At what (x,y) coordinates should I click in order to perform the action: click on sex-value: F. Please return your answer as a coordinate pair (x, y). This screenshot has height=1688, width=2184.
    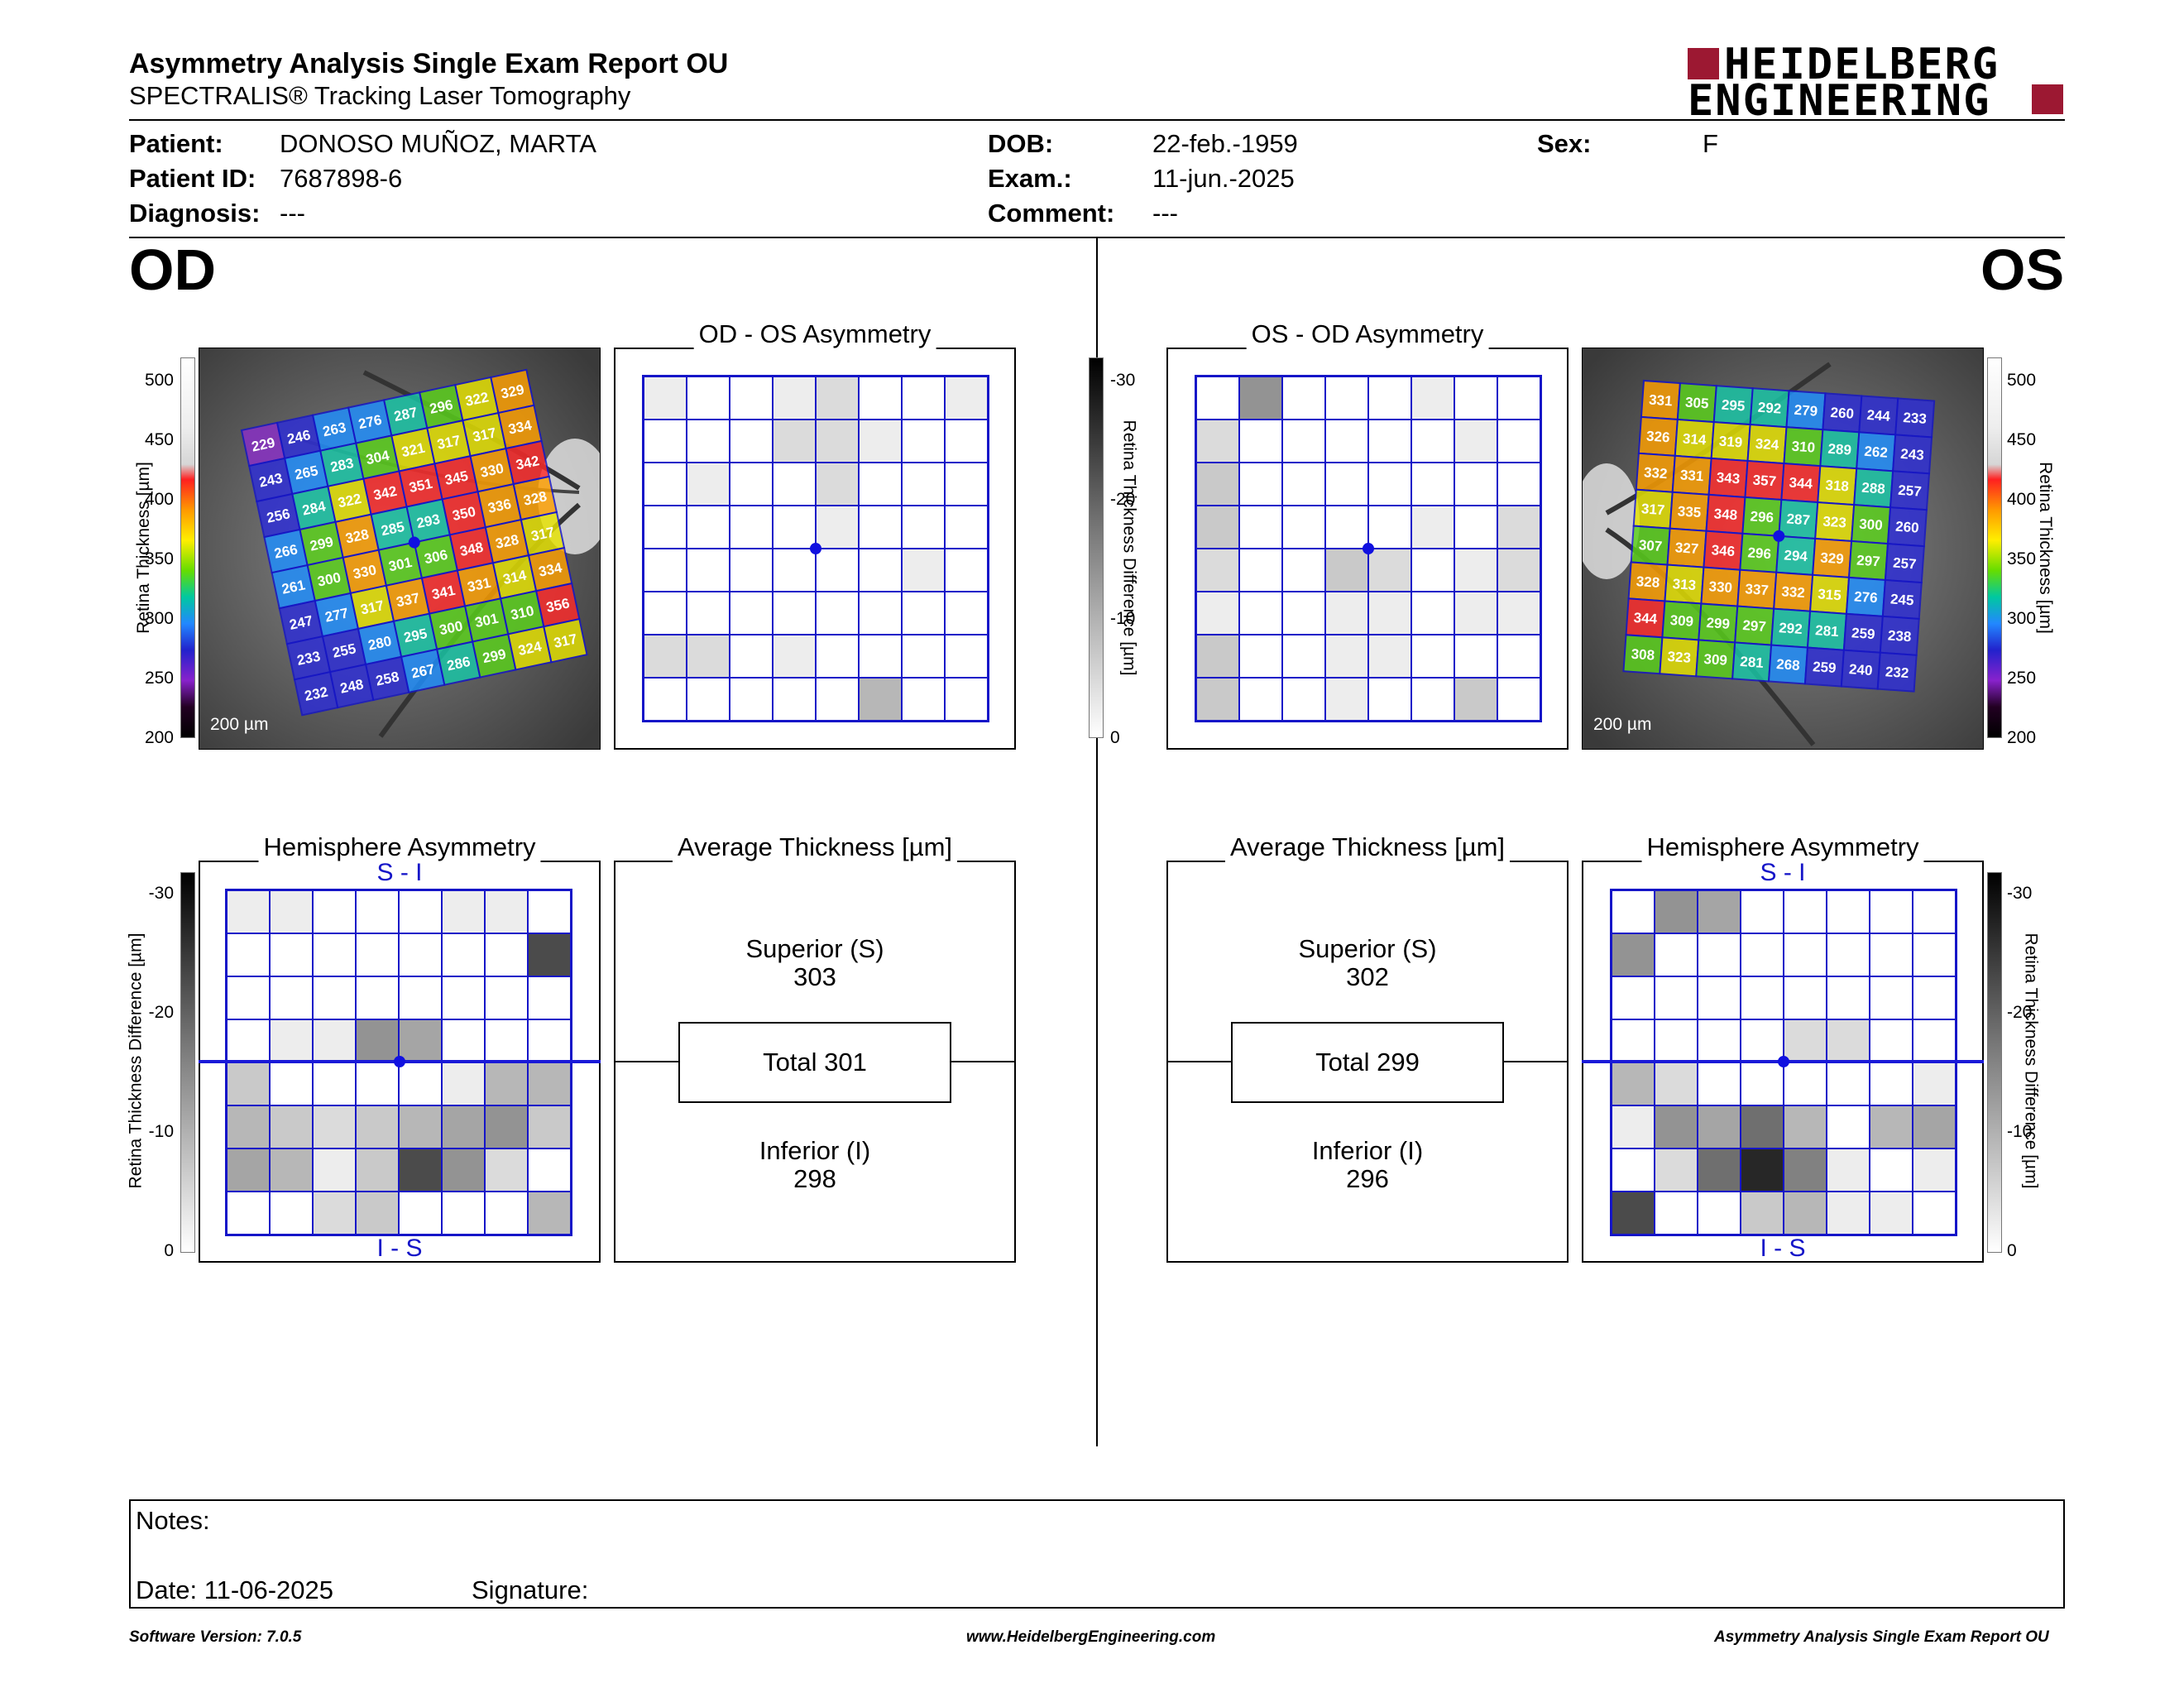
    Looking at the image, I should click on (1710, 143).